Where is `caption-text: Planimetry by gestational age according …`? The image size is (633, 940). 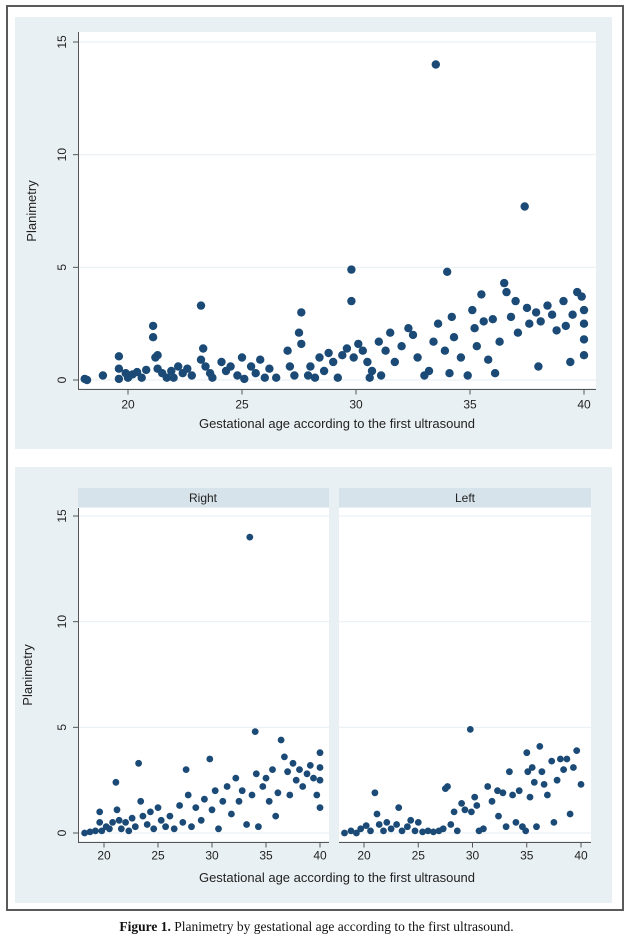 caption-text: Planimetry by gestational age according … is located at coordinates (342, 926).